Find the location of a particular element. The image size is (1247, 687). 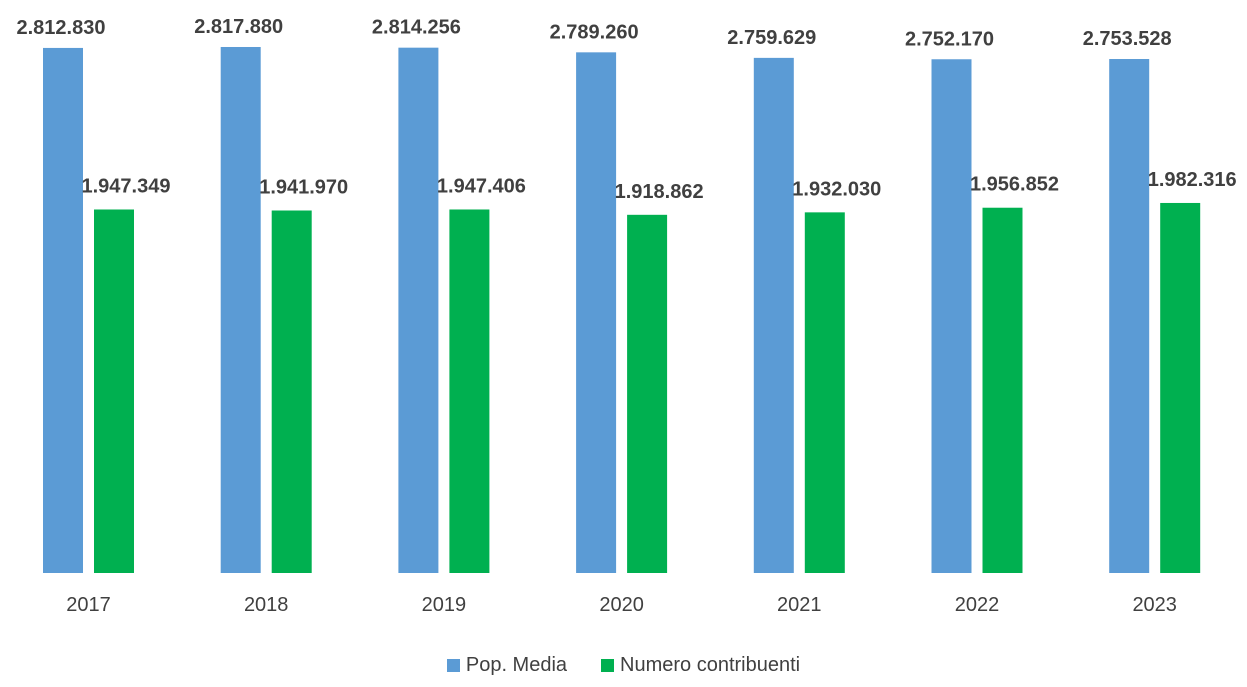

value-label-pop-media-2018: 2.817.880 is located at coordinates (238, 27).